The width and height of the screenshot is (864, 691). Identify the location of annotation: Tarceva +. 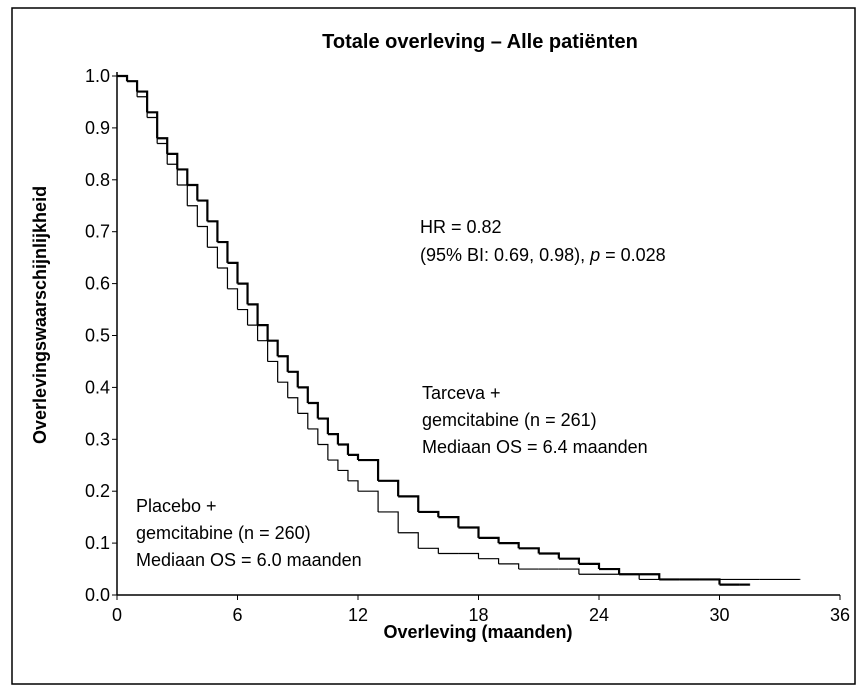
(461, 393).